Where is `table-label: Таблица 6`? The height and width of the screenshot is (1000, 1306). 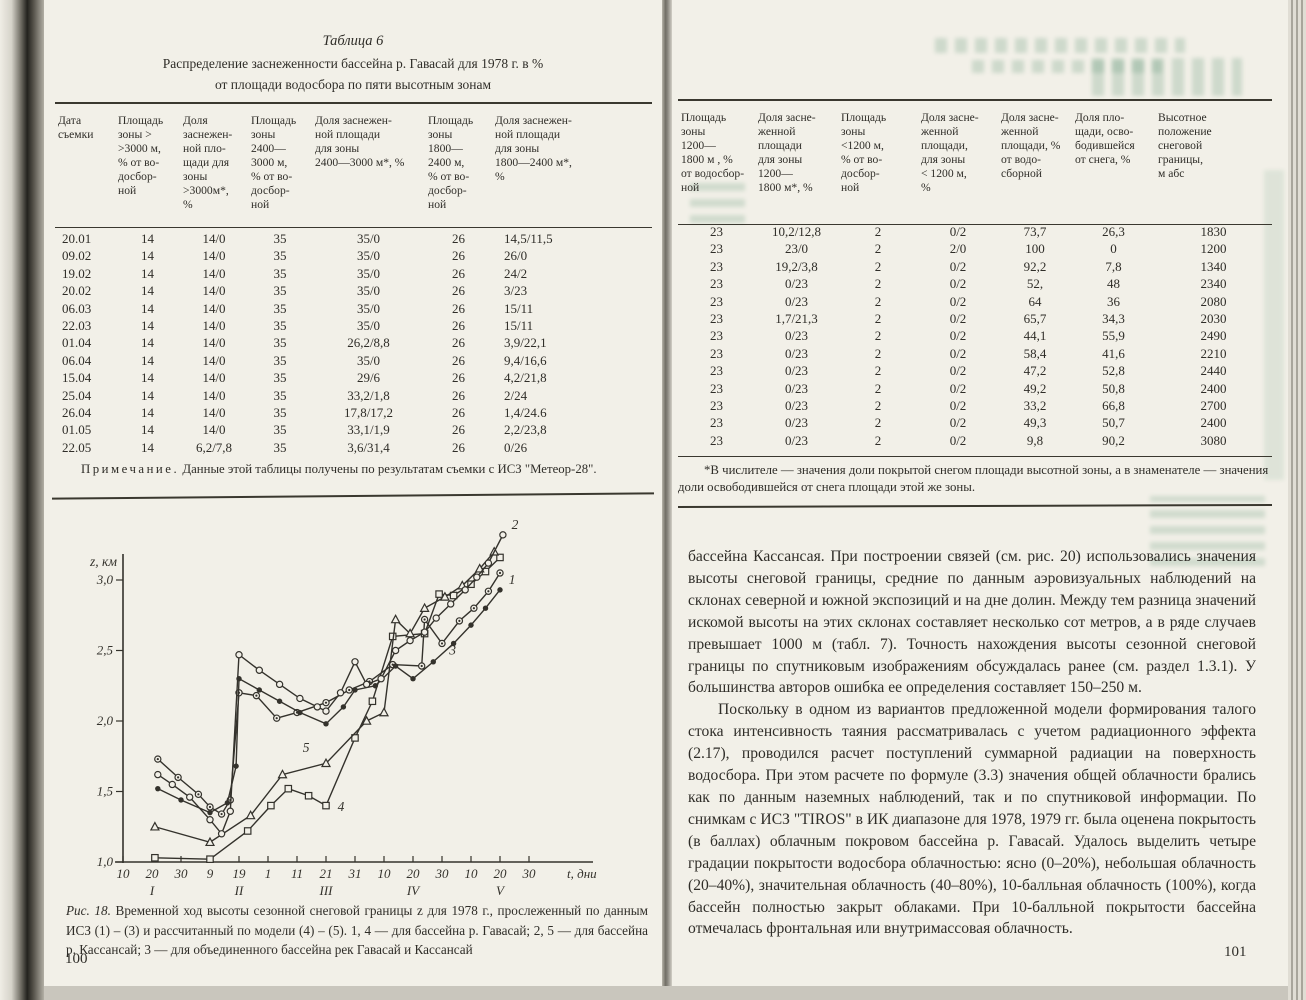 table-label: Таблица 6 is located at coordinates (353, 41).